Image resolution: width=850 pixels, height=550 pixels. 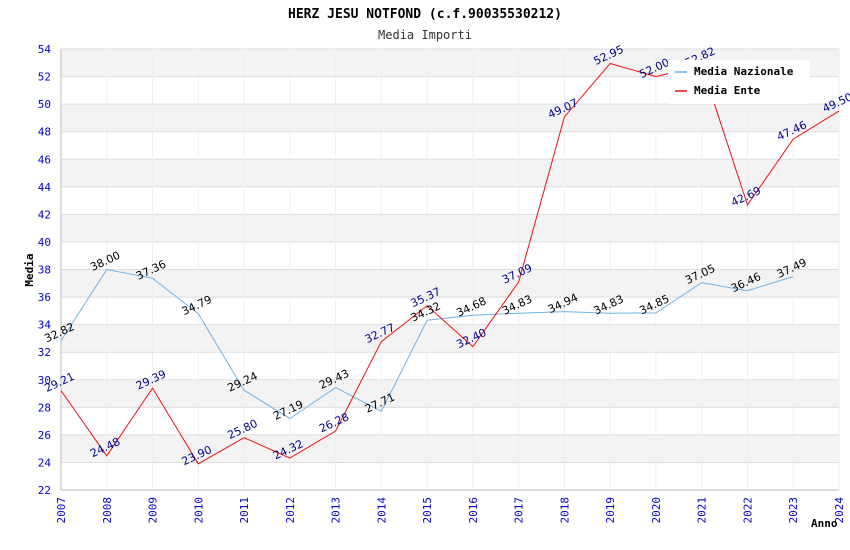 I want to click on y-tick-label: 54, so click(x=45, y=49).